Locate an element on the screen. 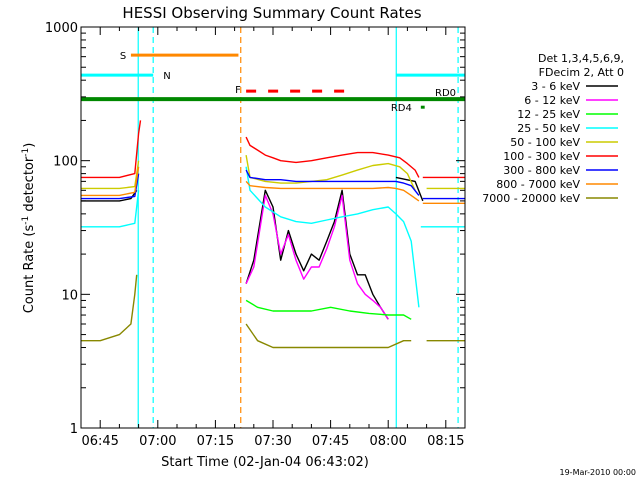 Image resolution: width=640 pixels, height=480 pixels. flag-label-rd0: RD0 is located at coordinates (445, 93).